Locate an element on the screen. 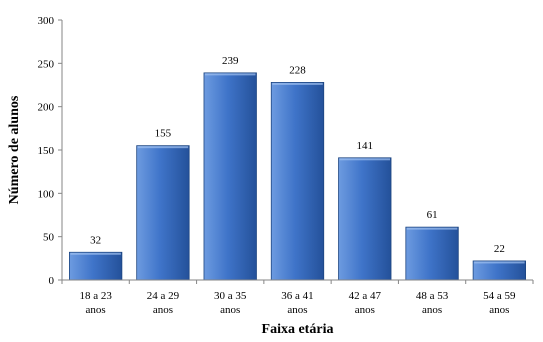 The width and height of the screenshot is (543, 342). y-tick-label: 50 is located at coordinates (49, 238).